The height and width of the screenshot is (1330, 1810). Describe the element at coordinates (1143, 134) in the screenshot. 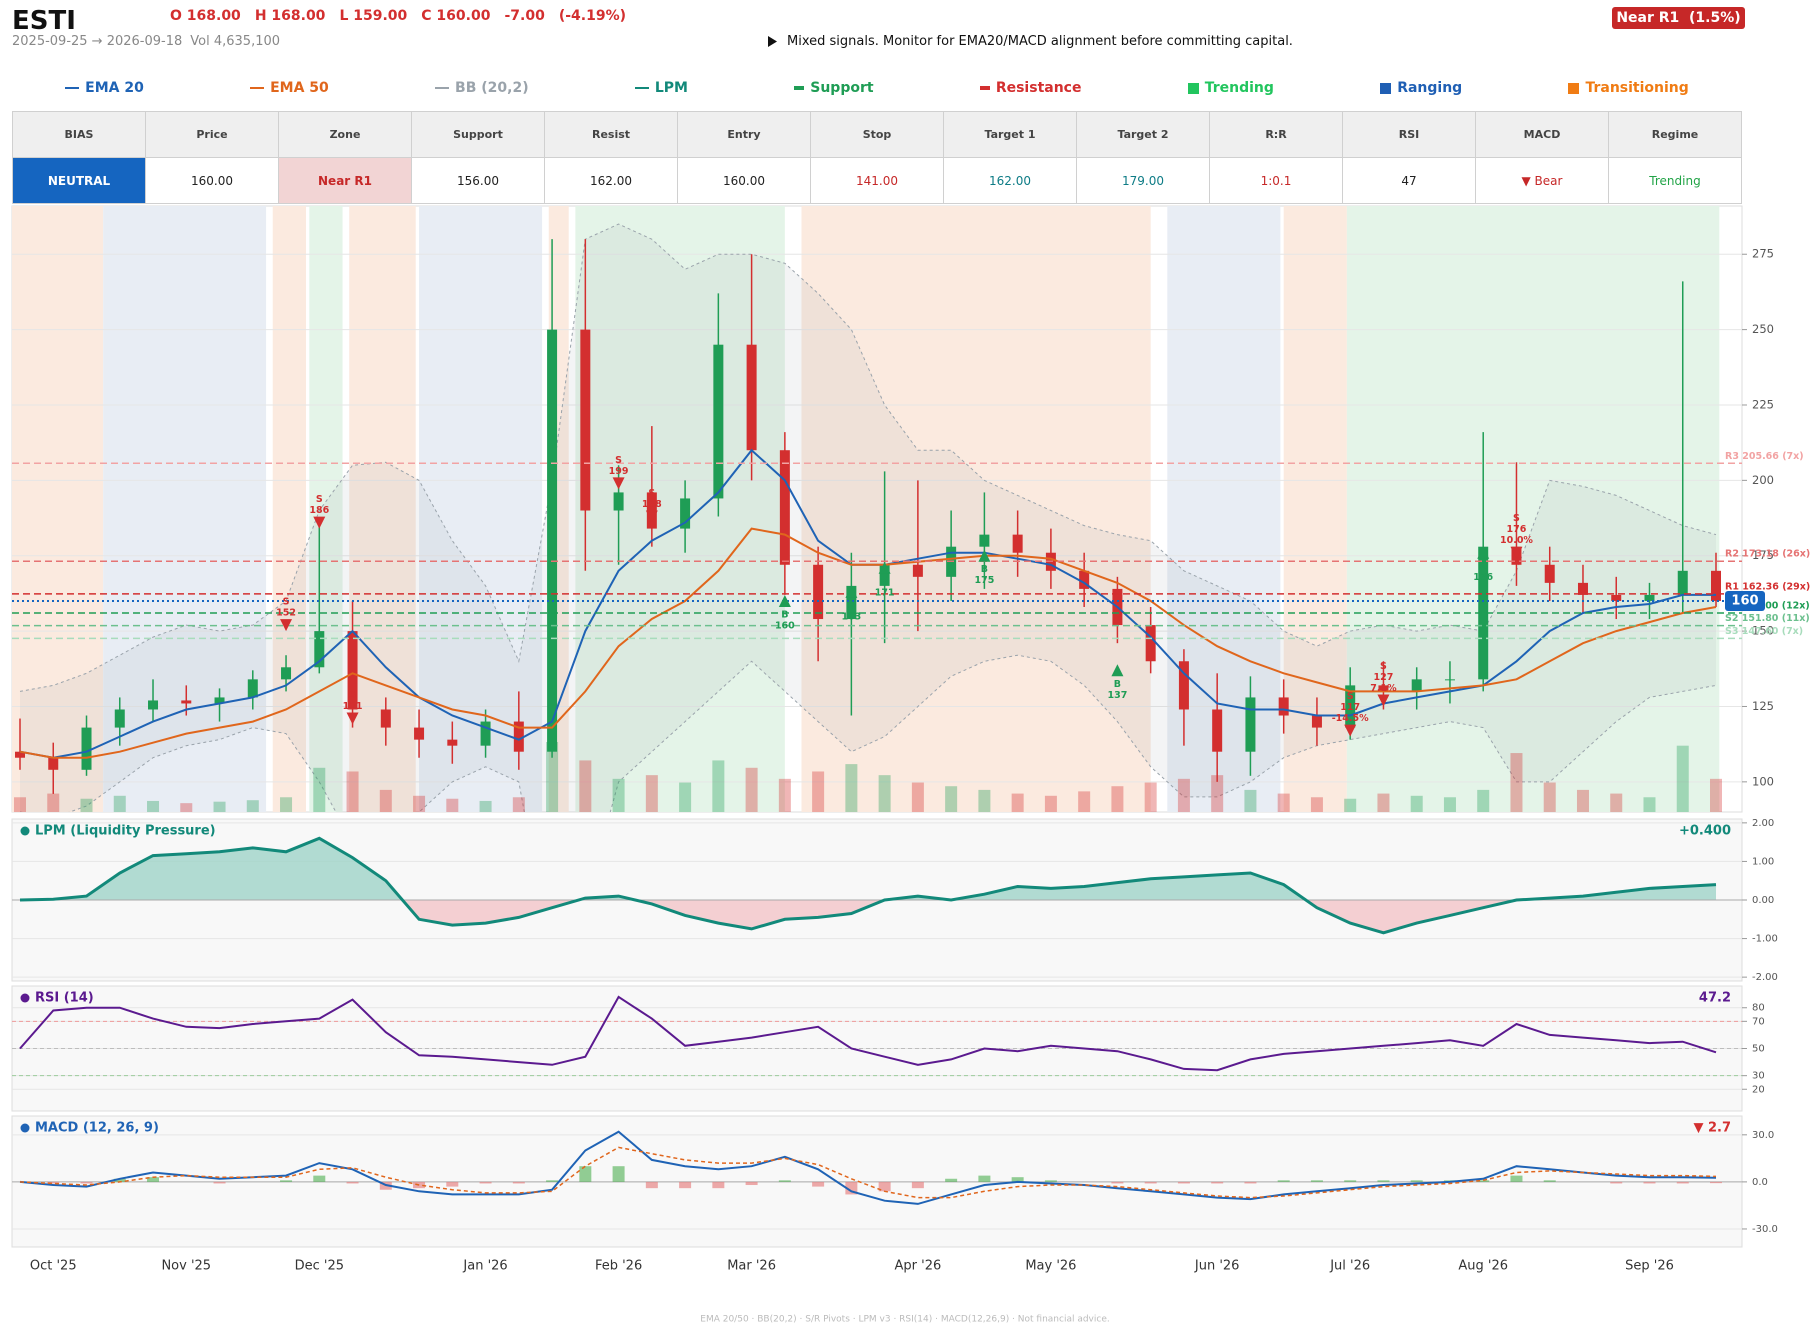

I see `header-cell: Target 2` at that location.